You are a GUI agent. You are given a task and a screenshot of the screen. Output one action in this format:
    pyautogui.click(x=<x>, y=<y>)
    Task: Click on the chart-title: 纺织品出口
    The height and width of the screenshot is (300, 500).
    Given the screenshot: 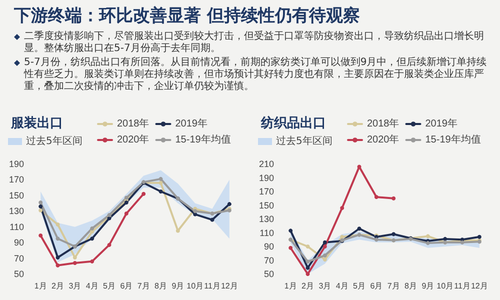 What is the action you would take?
    pyautogui.click(x=293, y=123)
    